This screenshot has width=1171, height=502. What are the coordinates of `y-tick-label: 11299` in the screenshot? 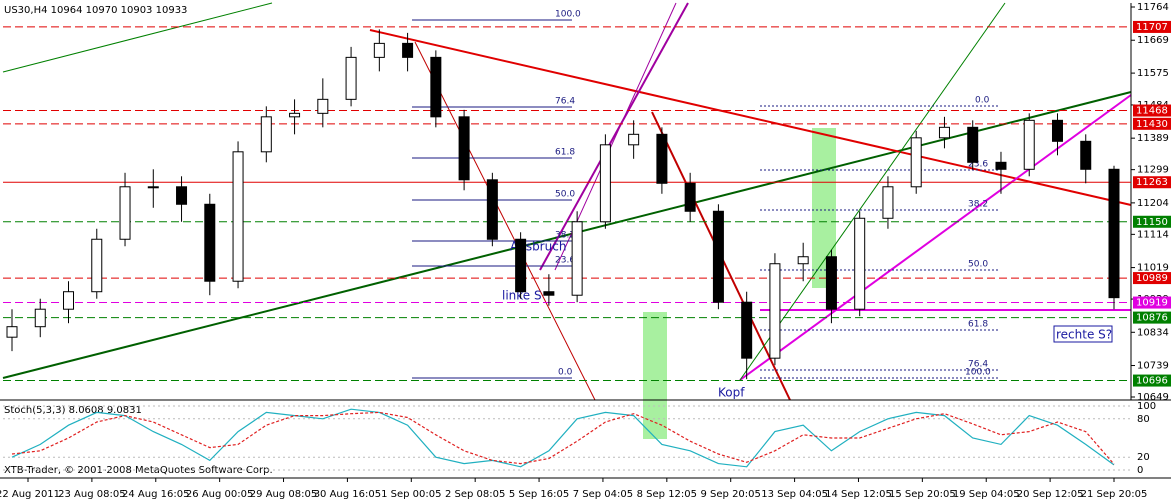 It's located at (1153, 170).